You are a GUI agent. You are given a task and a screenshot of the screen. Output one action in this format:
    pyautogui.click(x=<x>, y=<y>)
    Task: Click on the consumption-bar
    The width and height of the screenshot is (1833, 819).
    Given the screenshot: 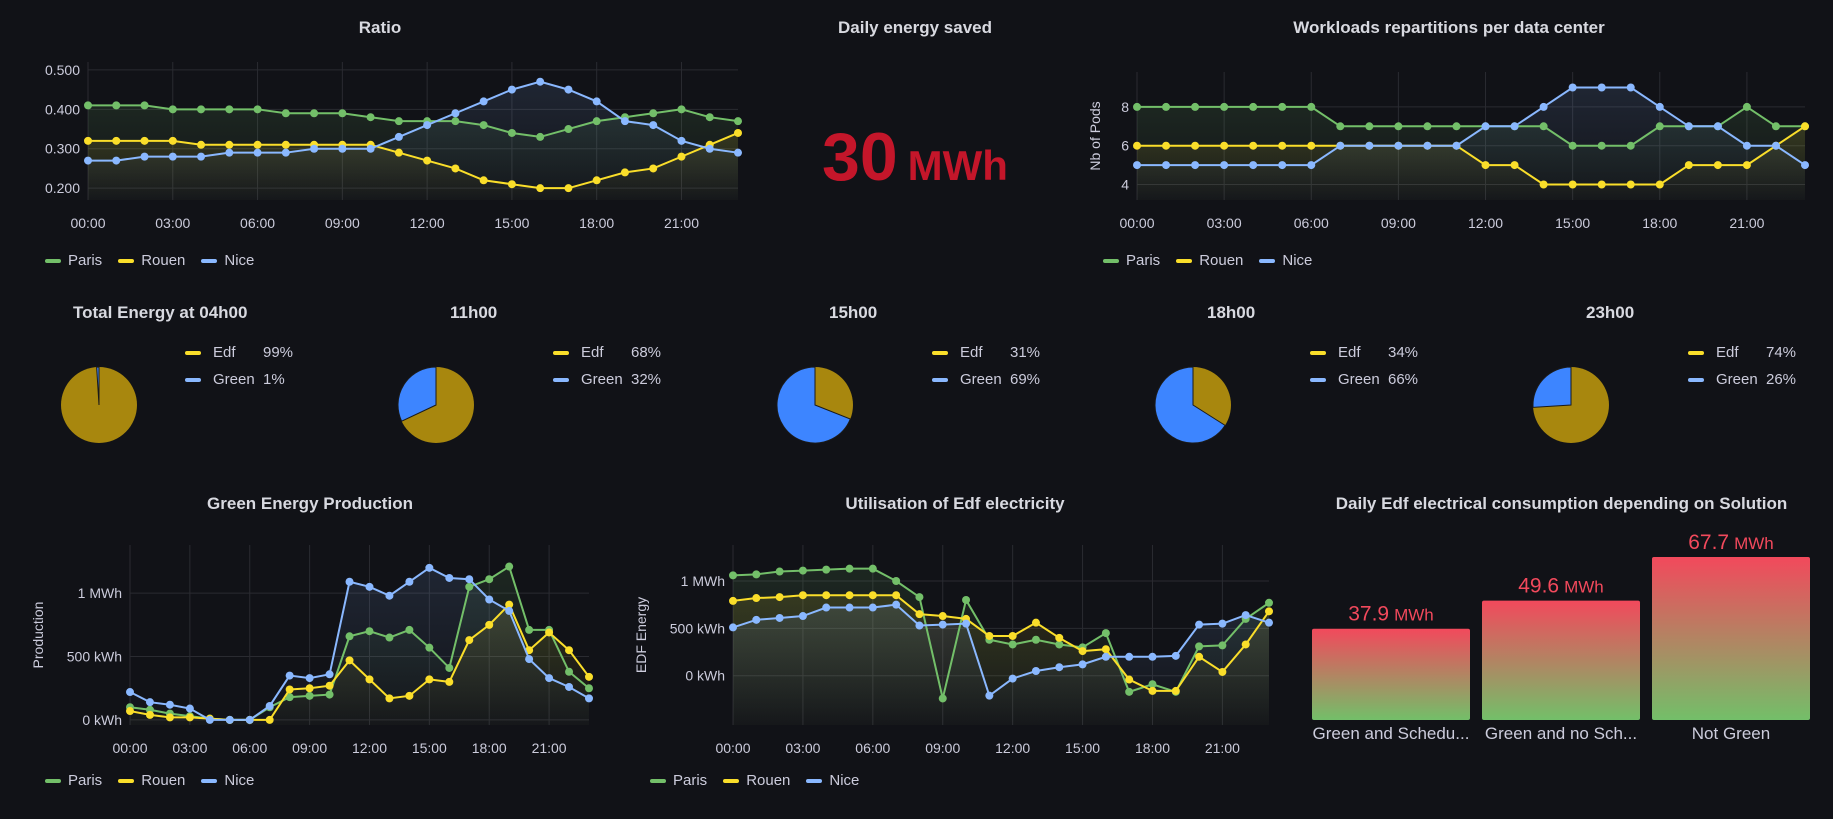 What is the action you would take?
    pyautogui.click(x=1731, y=638)
    